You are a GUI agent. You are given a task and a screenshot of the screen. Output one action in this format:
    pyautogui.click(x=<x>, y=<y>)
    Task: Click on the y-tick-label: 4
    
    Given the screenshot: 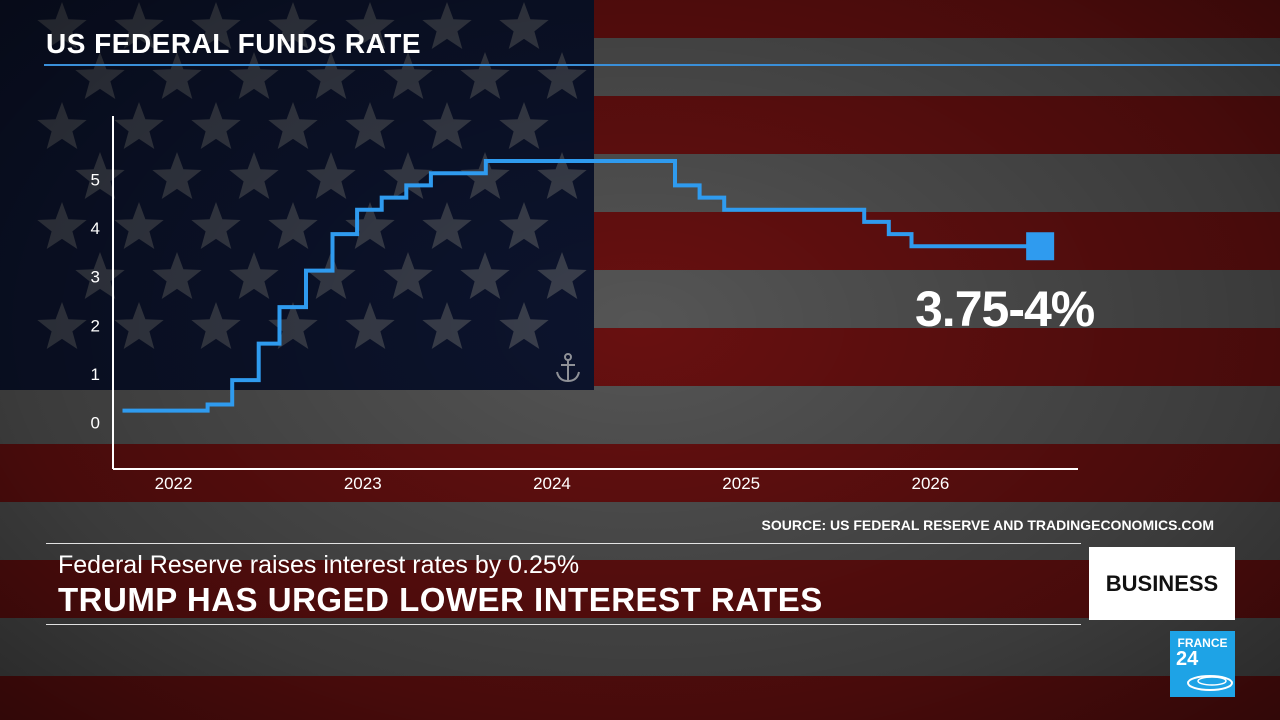 What is the action you would take?
    pyautogui.click(x=95, y=228)
    